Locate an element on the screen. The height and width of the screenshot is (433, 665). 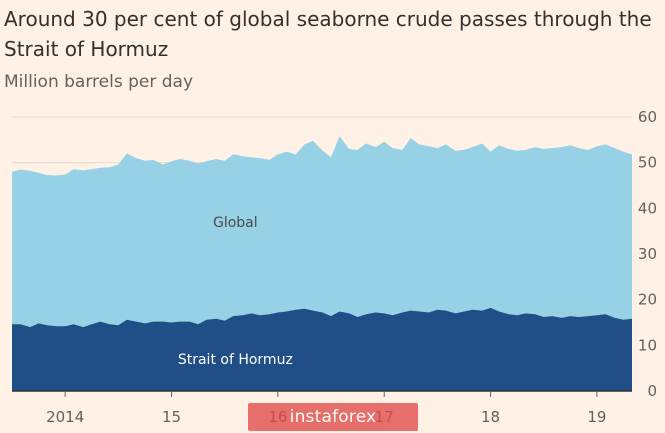
watermark-badge: instaforex is located at coordinates (333, 417).